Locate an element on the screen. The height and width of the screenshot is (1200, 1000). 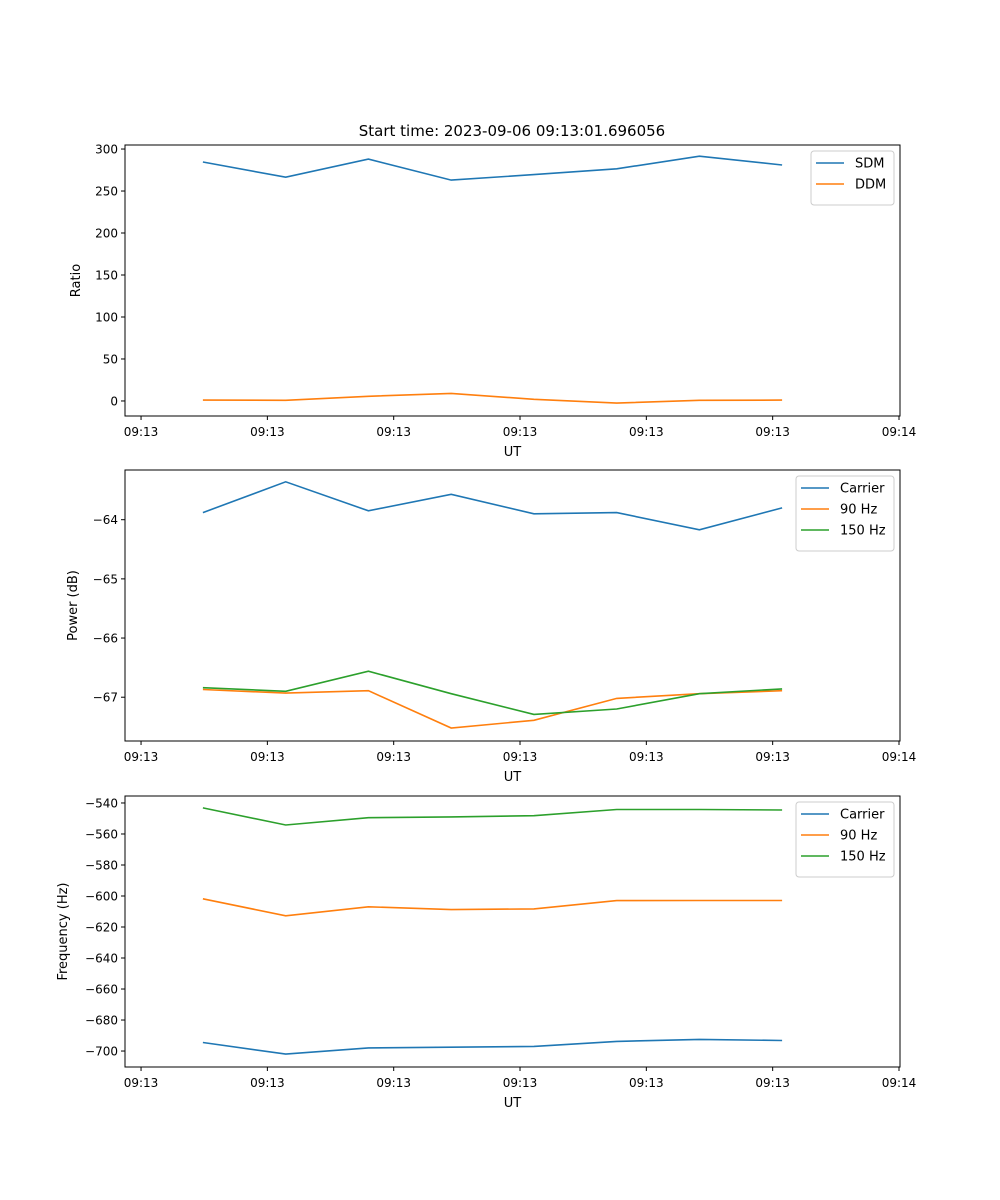
legend-label: DDM is located at coordinates (870, 185).